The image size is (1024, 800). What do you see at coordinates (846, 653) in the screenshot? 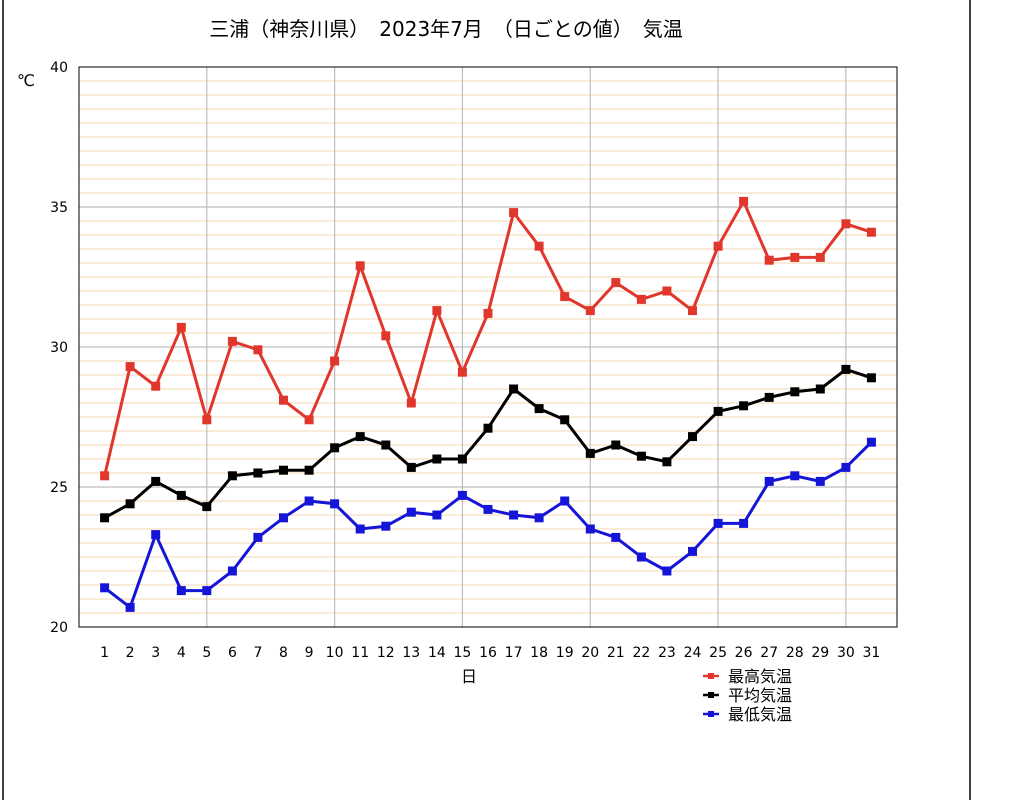
I see `x-tick-label: 30` at bounding box center [846, 653].